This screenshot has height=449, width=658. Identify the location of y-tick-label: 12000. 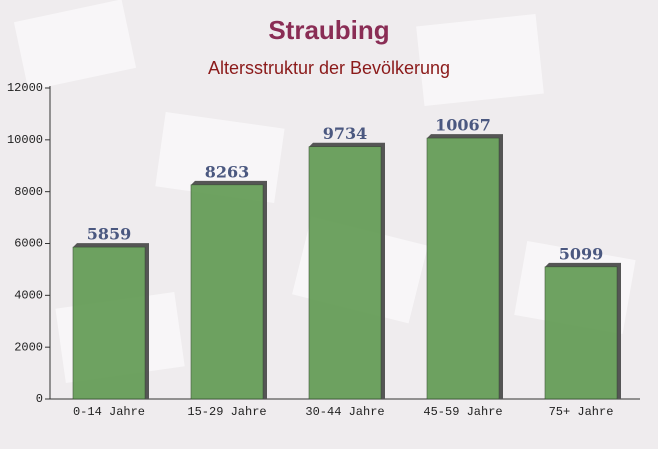
(25, 88).